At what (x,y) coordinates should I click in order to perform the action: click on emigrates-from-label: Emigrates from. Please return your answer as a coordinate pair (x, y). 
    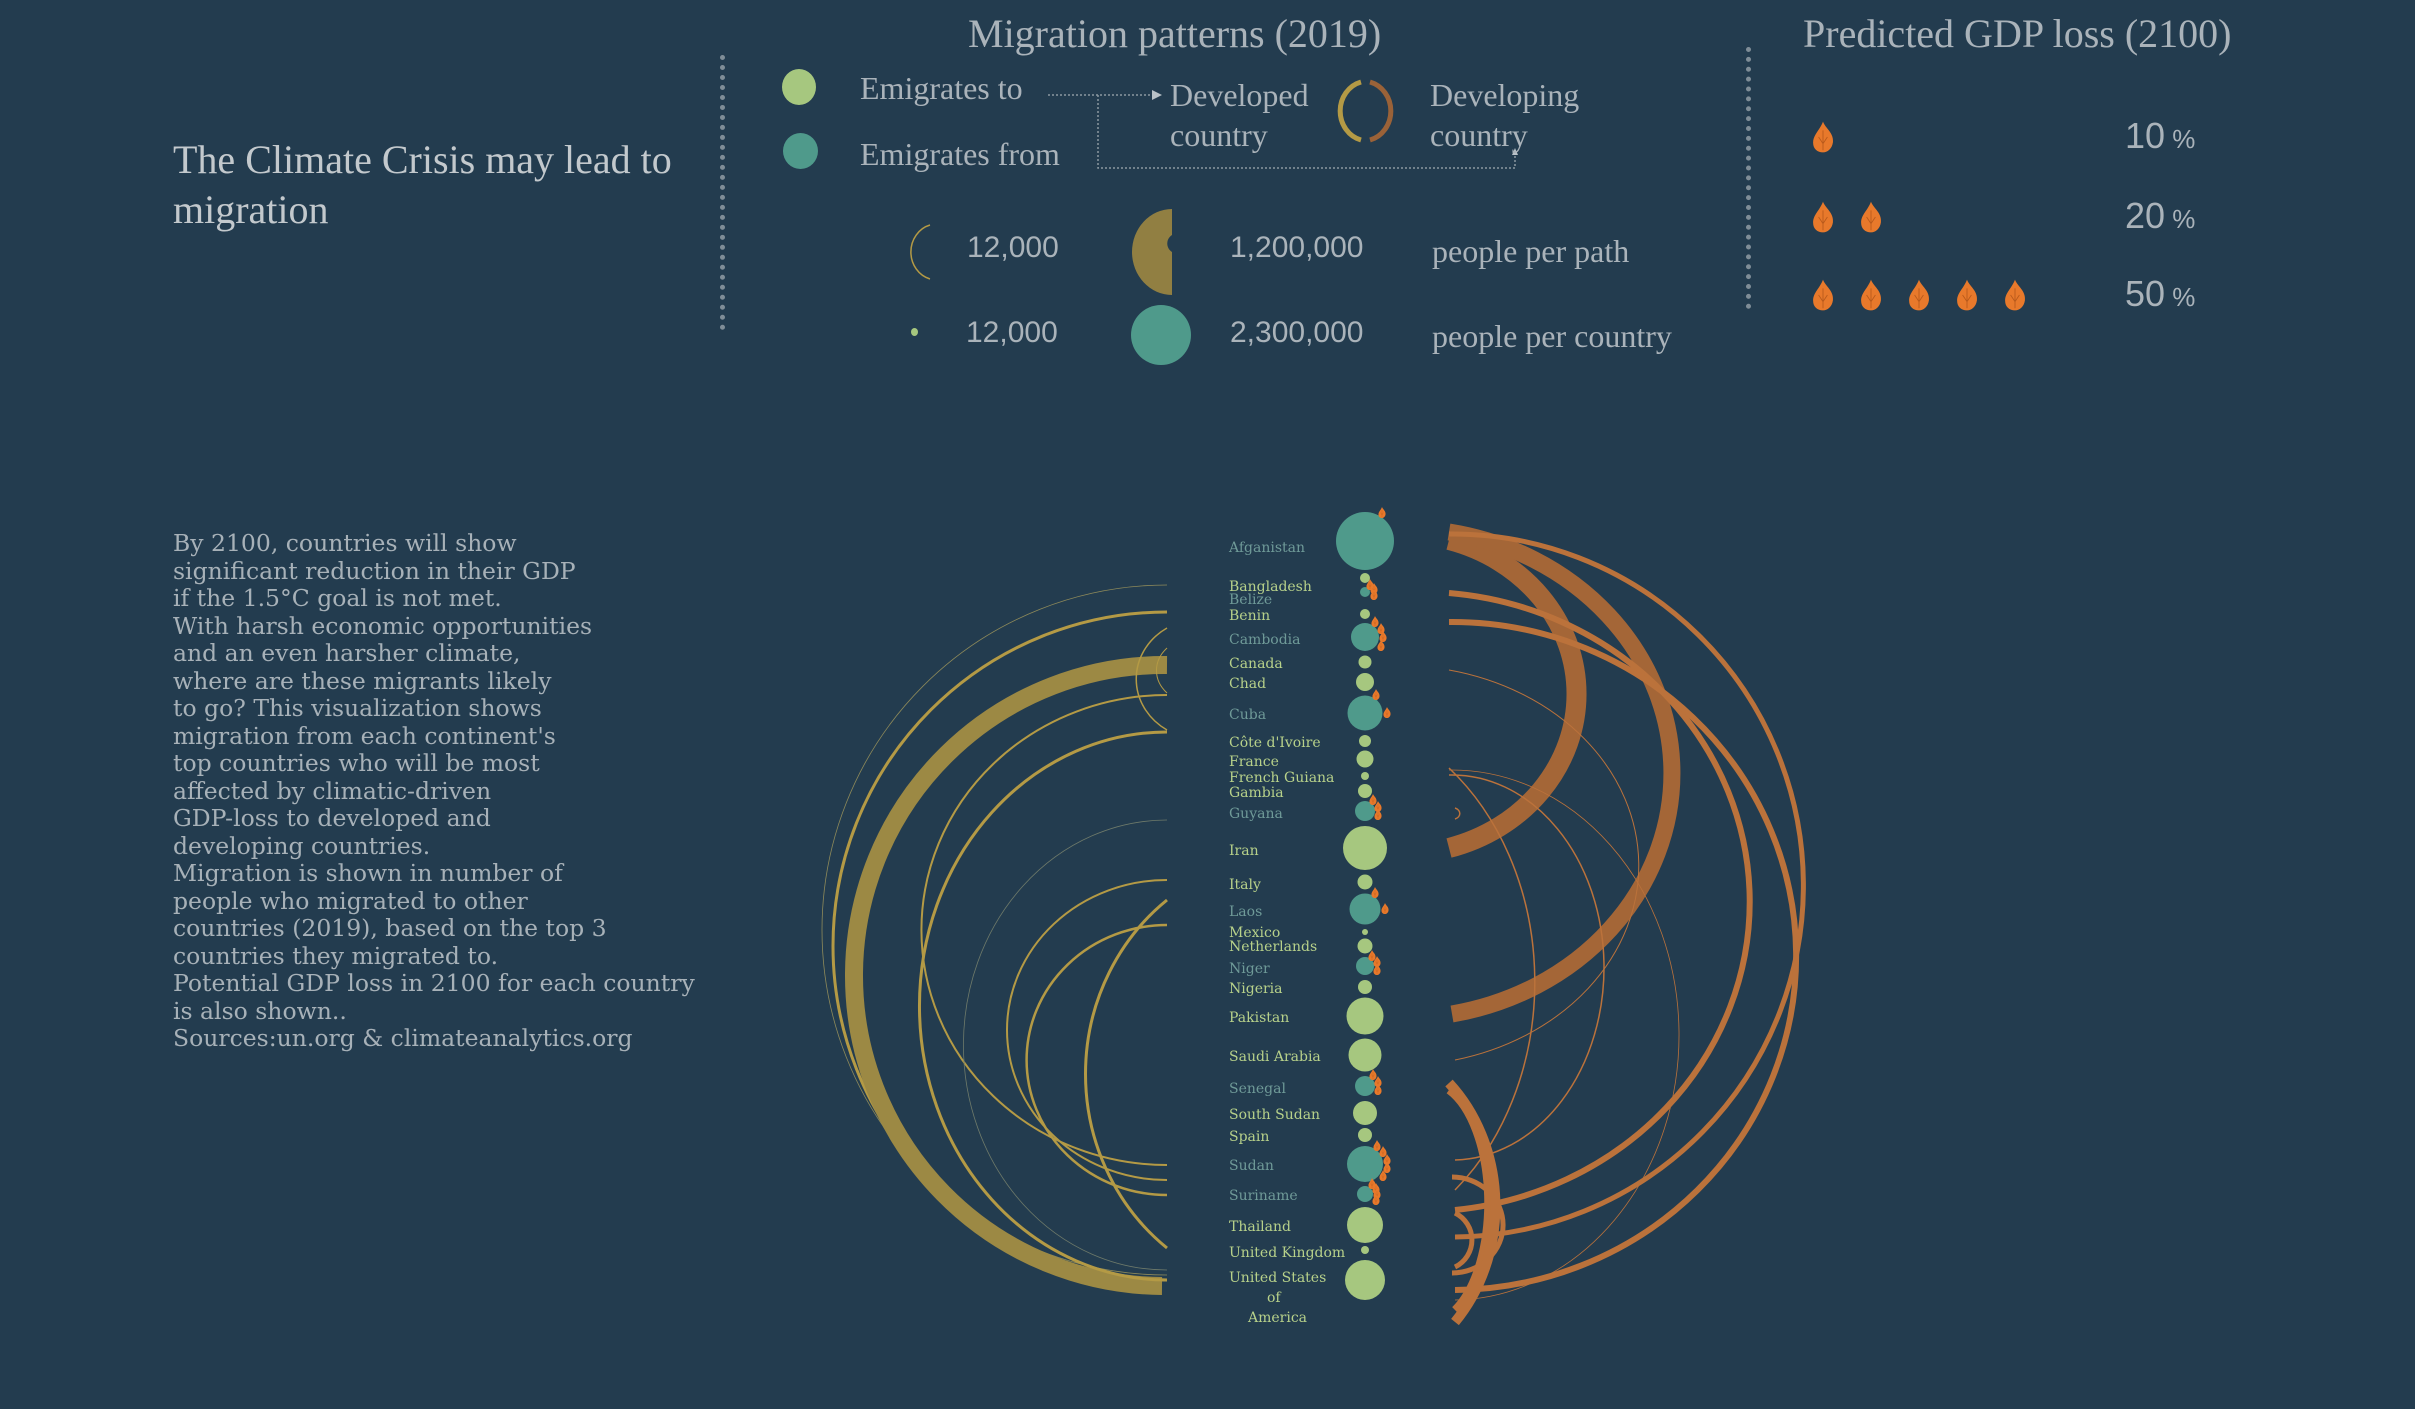
    Looking at the image, I should click on (960, 154).